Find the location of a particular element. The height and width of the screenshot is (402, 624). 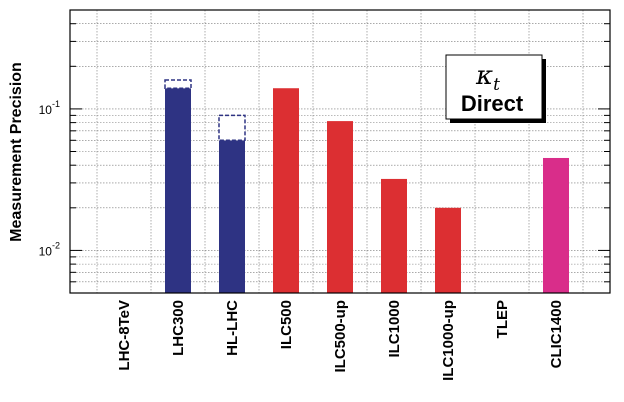

y-axis-label: Measurement Precision is located at coordinates (16, 152).